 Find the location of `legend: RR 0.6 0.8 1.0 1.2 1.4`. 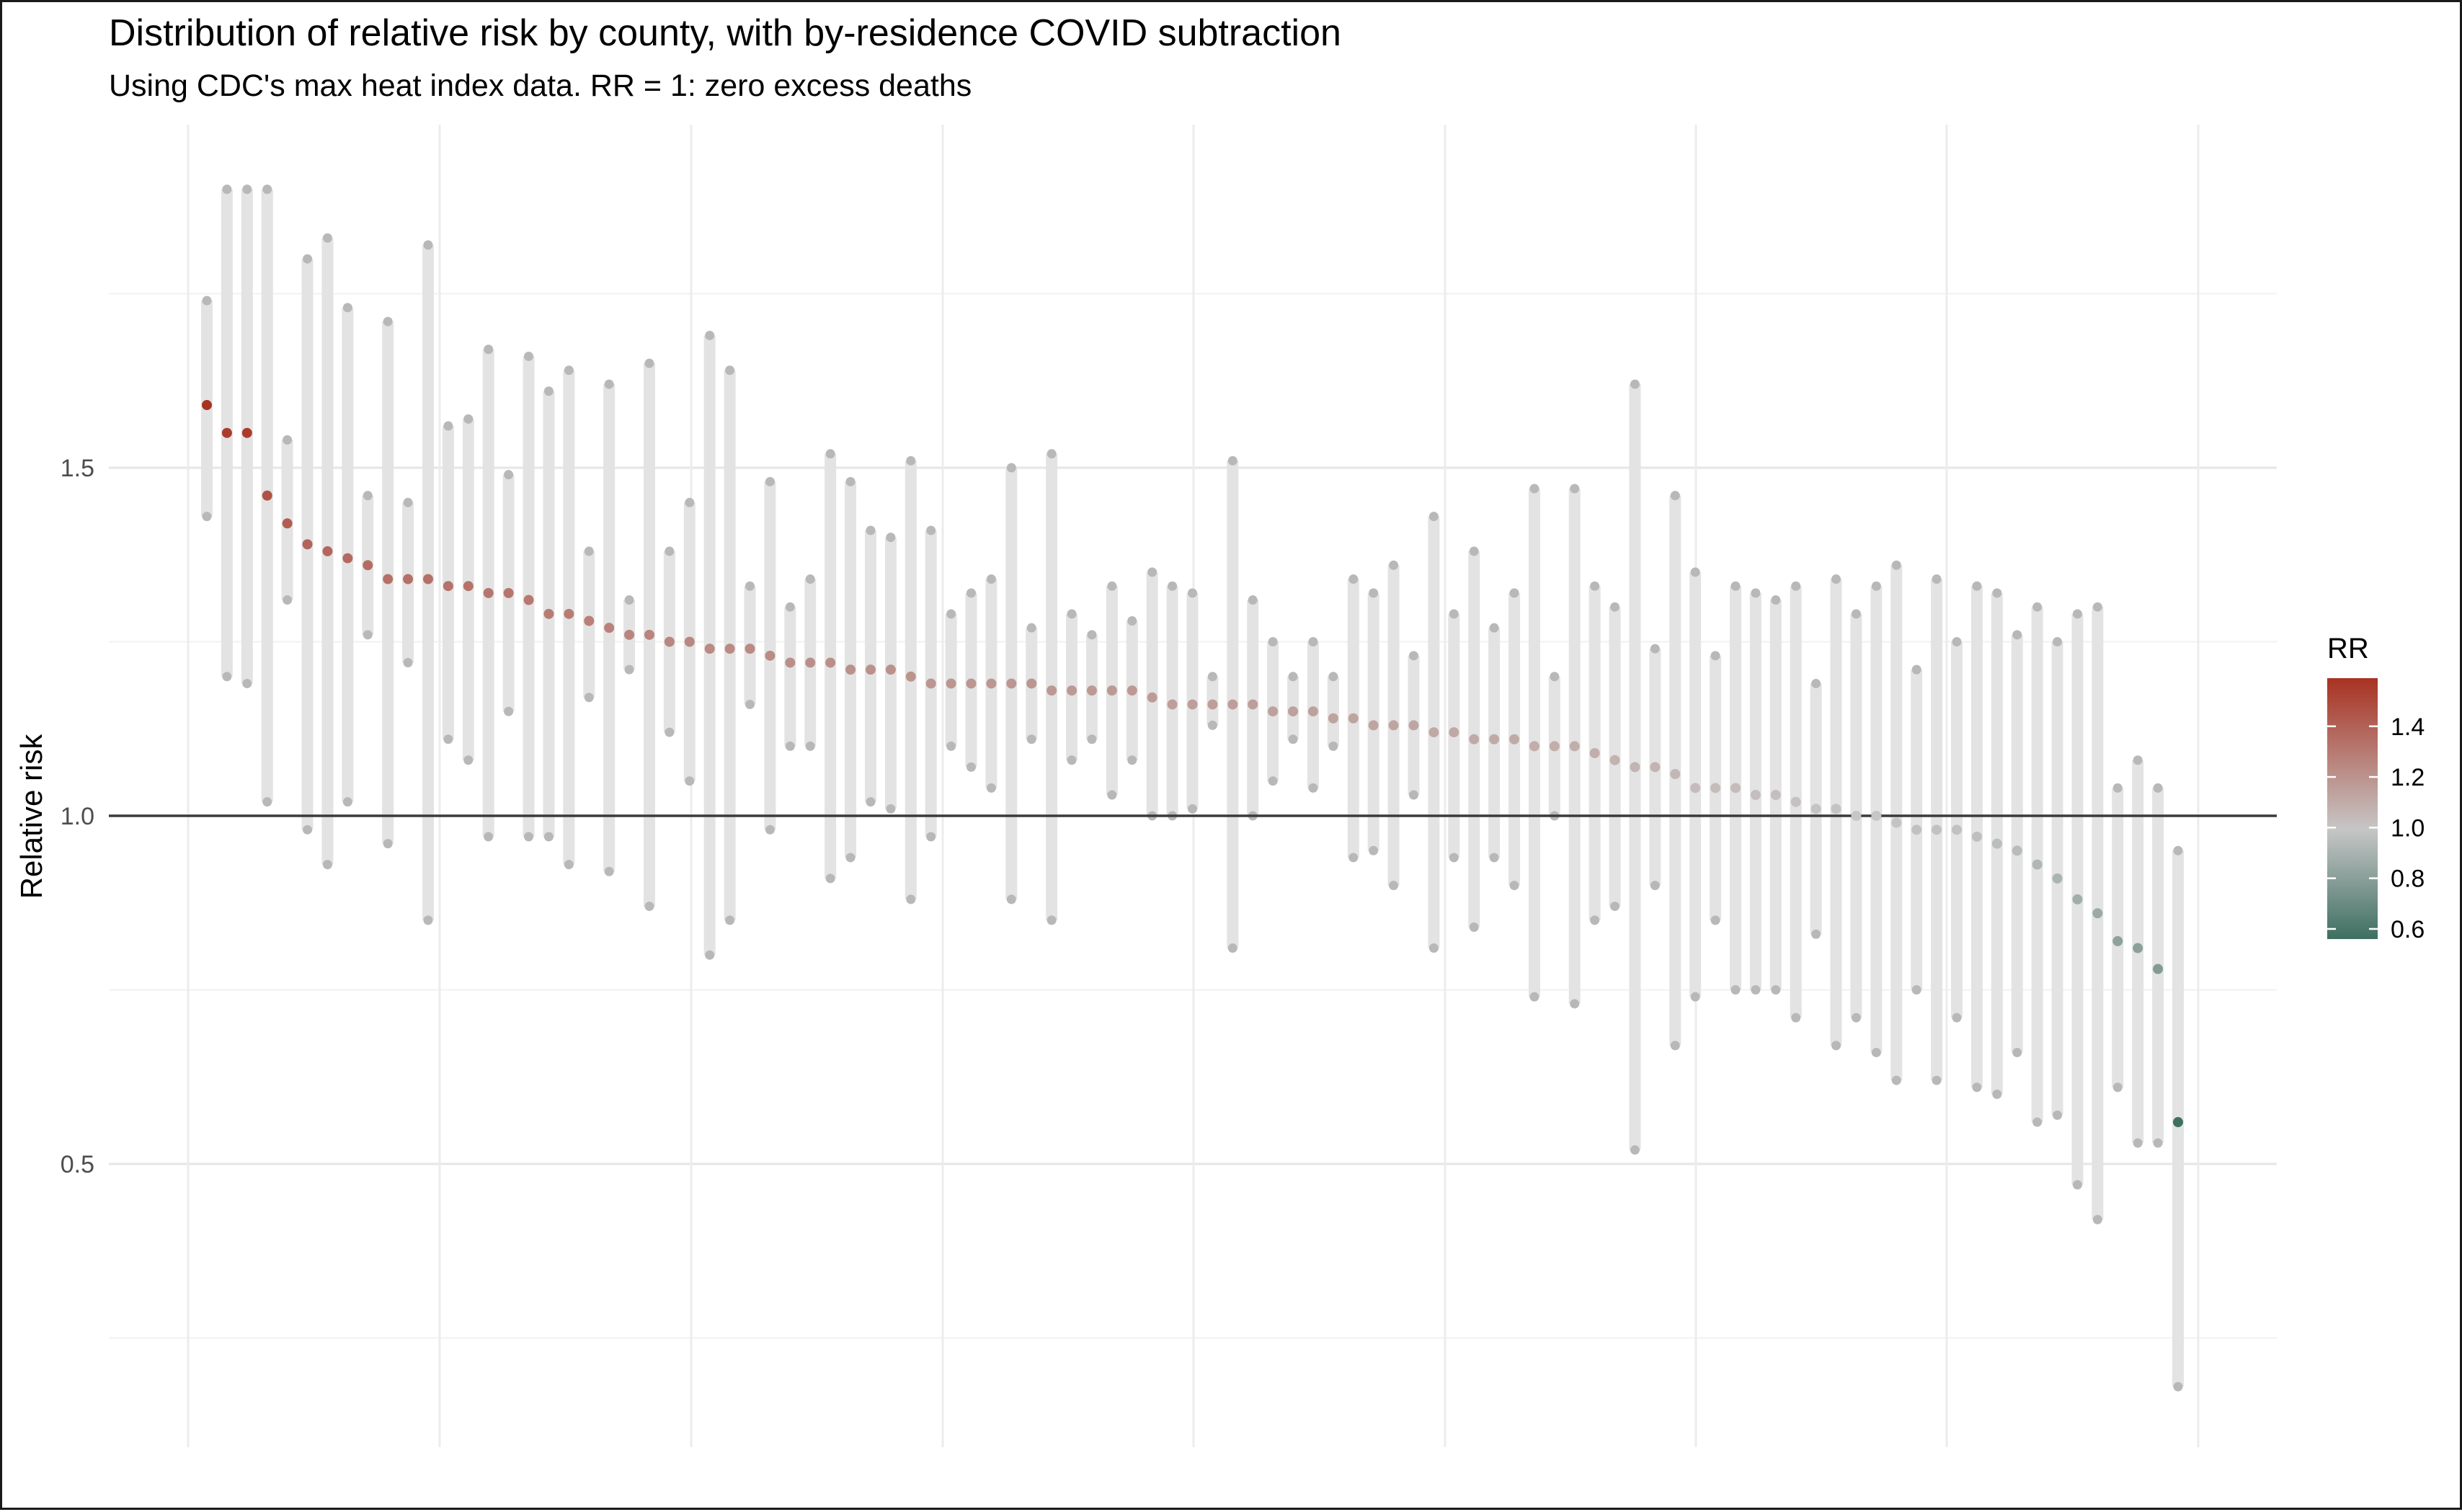

legend: RR 0.6 0.8 1.0 1.2 1.4 is located at coordinates (2376, 788).